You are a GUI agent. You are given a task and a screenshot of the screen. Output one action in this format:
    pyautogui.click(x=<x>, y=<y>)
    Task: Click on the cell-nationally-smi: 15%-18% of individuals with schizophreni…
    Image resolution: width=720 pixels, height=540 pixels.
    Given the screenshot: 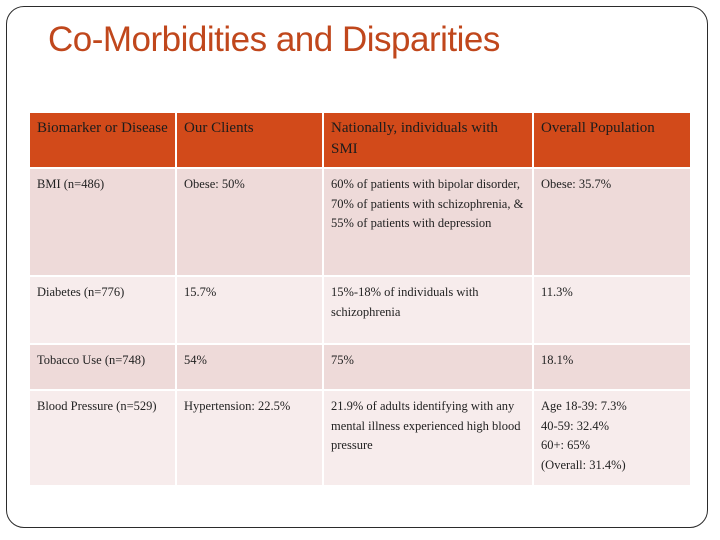 What is the action you would take?
    pyautogui.click(x=428, y=310)
    